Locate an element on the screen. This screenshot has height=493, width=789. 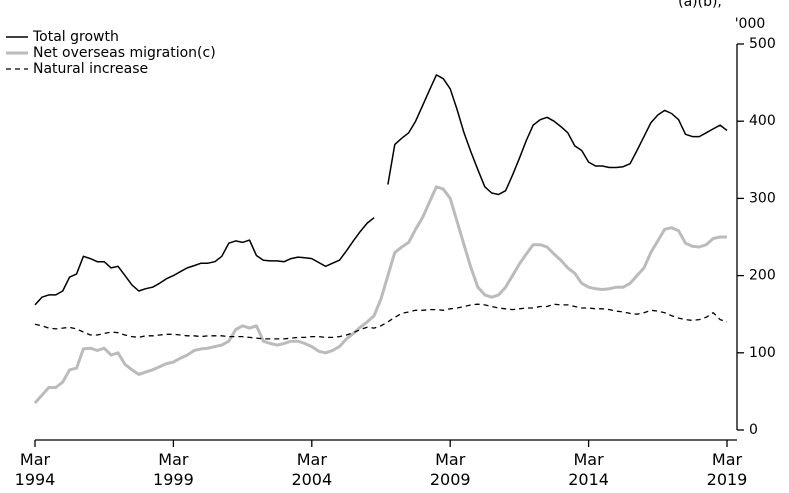
y-tick-label: 500 is located at coordinates (762, 44).